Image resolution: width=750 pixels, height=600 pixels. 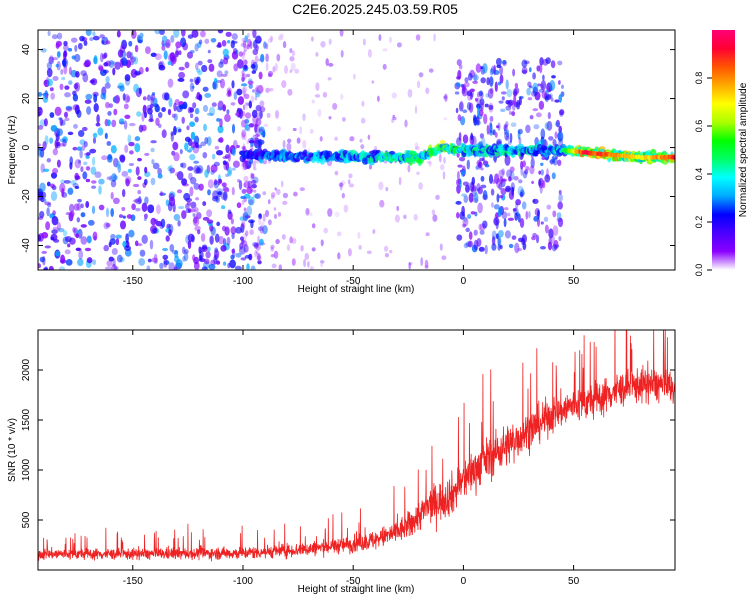 I want to click on colorbar-tick-label: 0.8, so click(x=699, y=78).